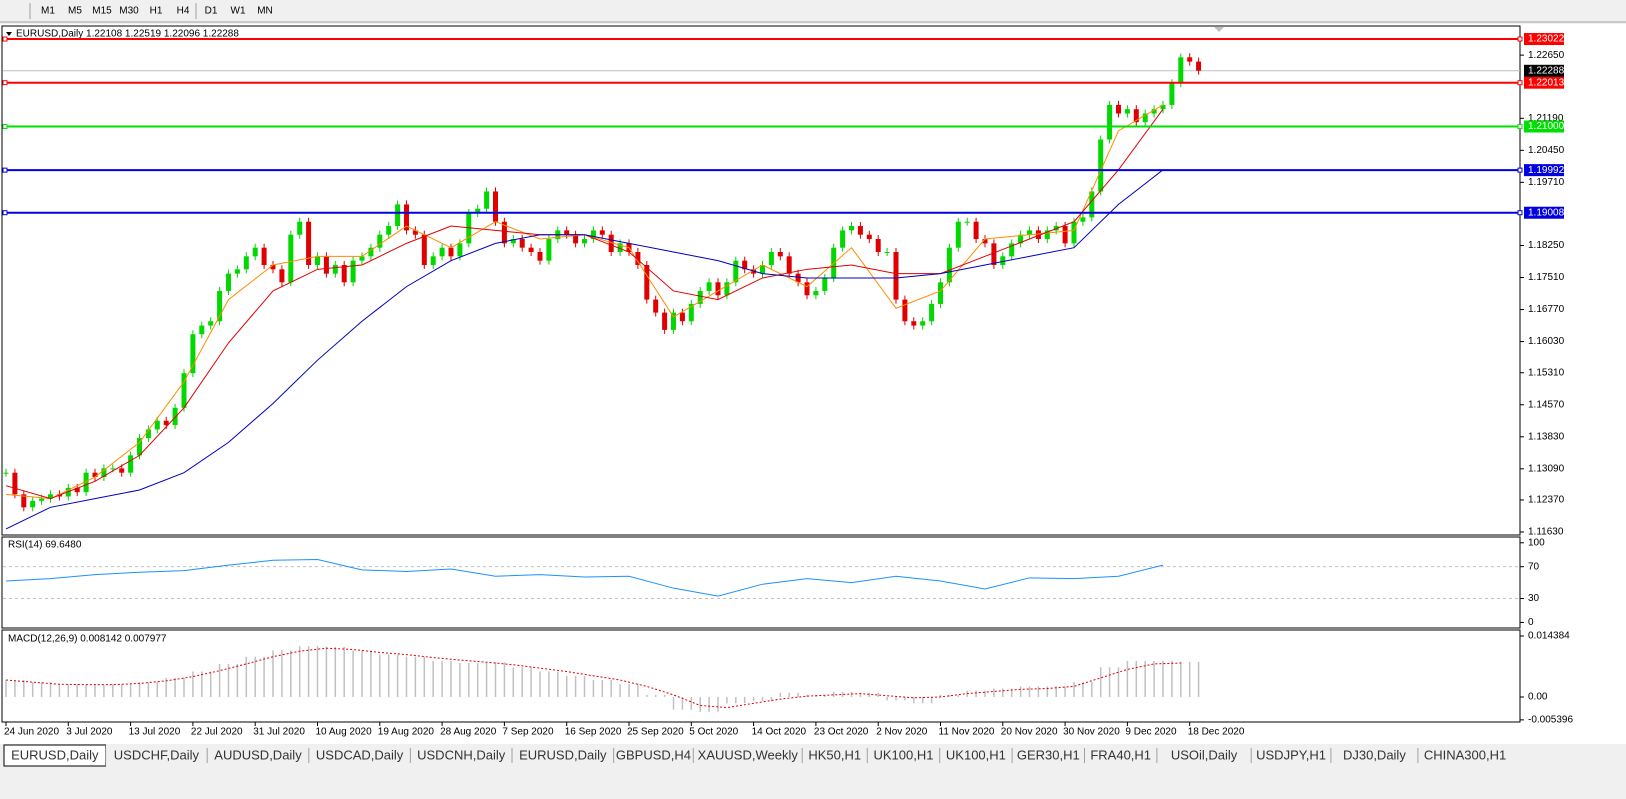 Image resolution: width=1626 pixels, height=799 pixels. What do you see at coordinates (183, 11) in the screenshot?
I see `timeframe-button: H4` at bounding box center [183, 11].